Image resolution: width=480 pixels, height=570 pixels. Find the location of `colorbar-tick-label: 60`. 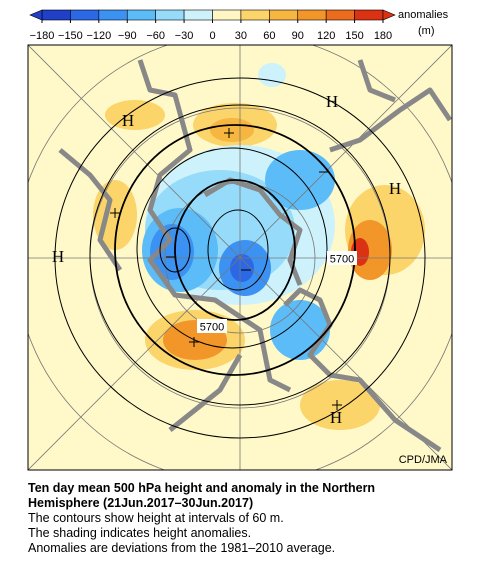

colorbar-tick-label: 60 is located at coordinates (269, 36).